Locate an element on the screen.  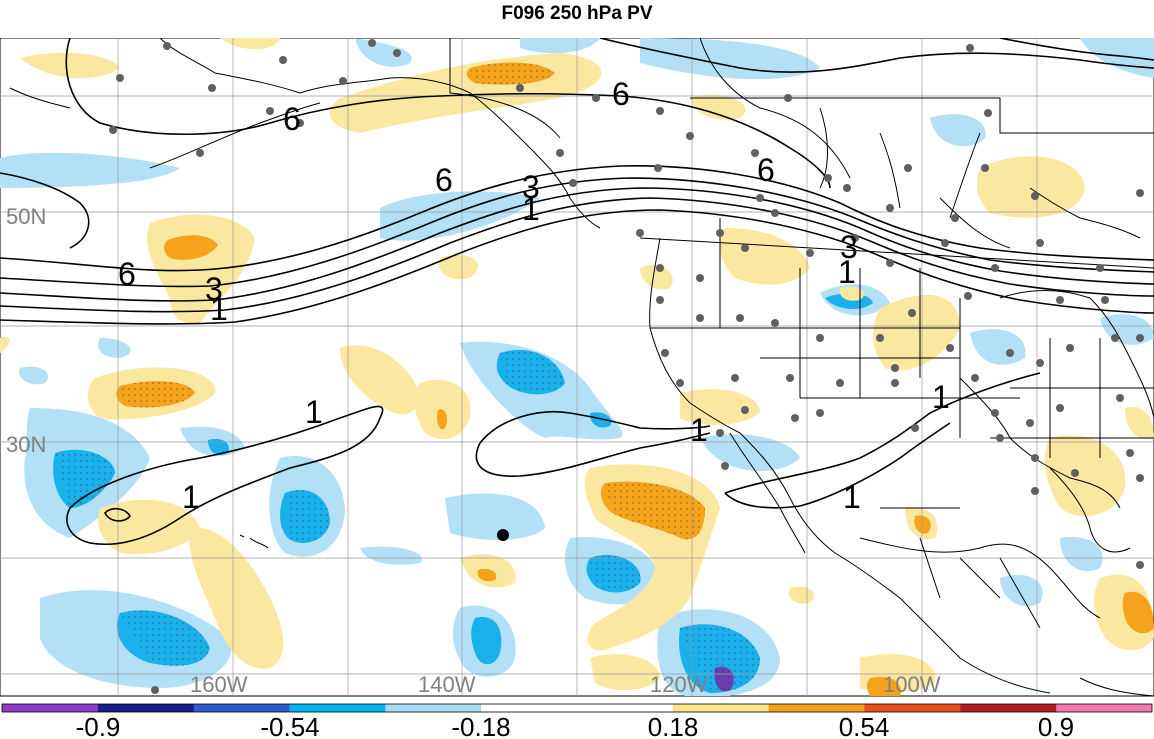
target-location-marker is located at coordinates (503, 535).